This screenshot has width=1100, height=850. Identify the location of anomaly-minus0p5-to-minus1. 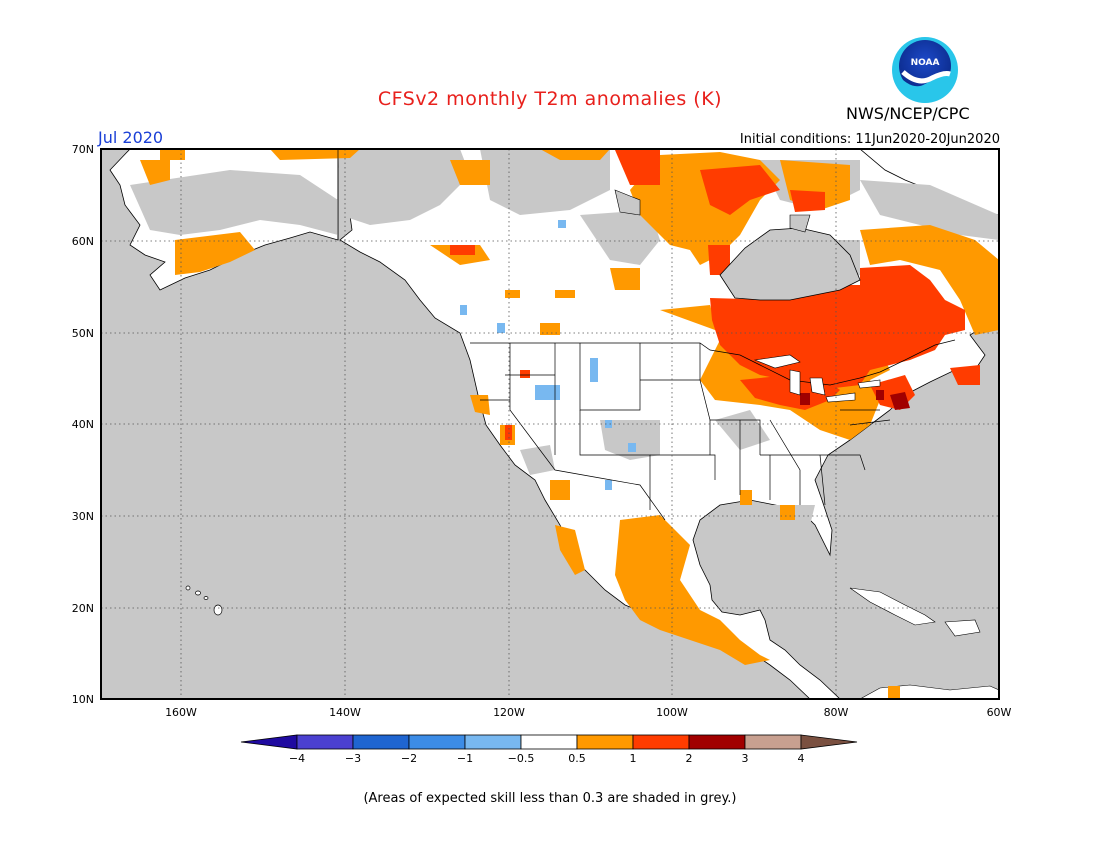
(548, 355).